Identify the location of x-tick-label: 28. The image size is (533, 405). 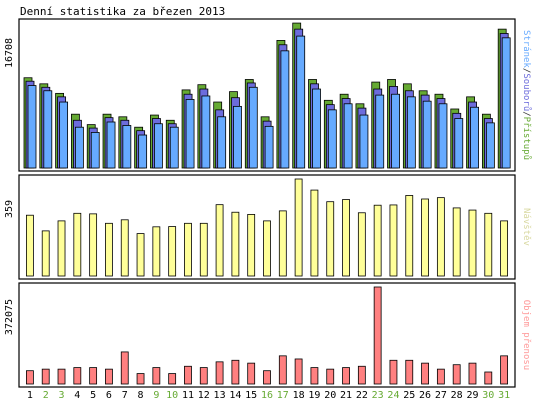
(457, 395).